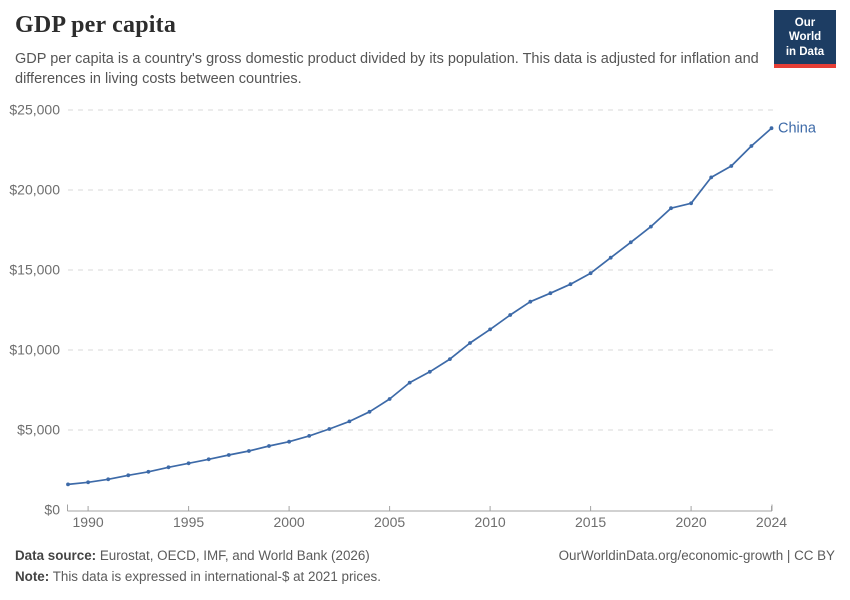  I want to click on china-point-2014, so click(570, 284).